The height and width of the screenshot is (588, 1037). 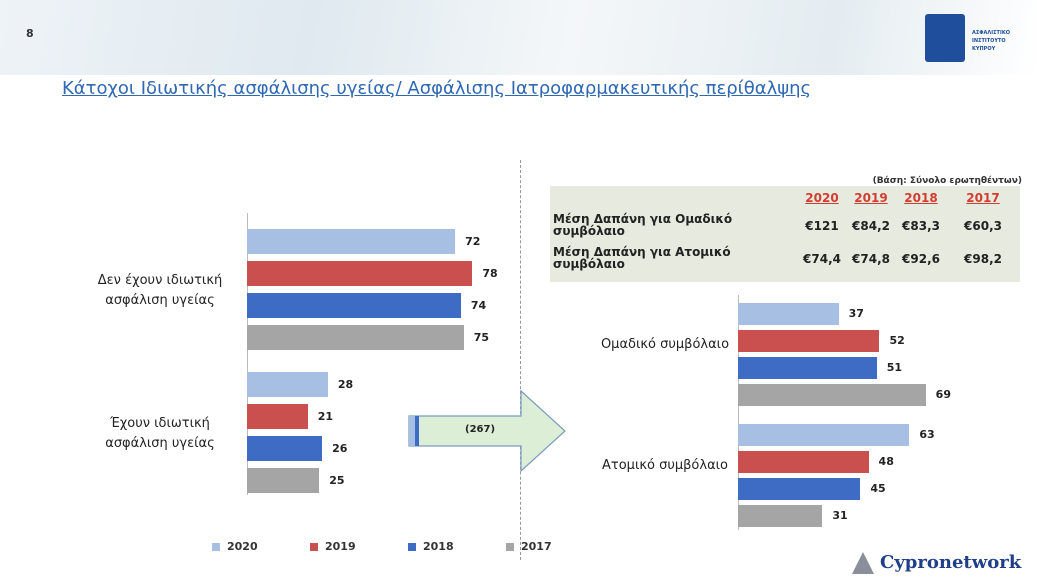 I want to click on legend-item: 2020, so click(x=235, y=546).